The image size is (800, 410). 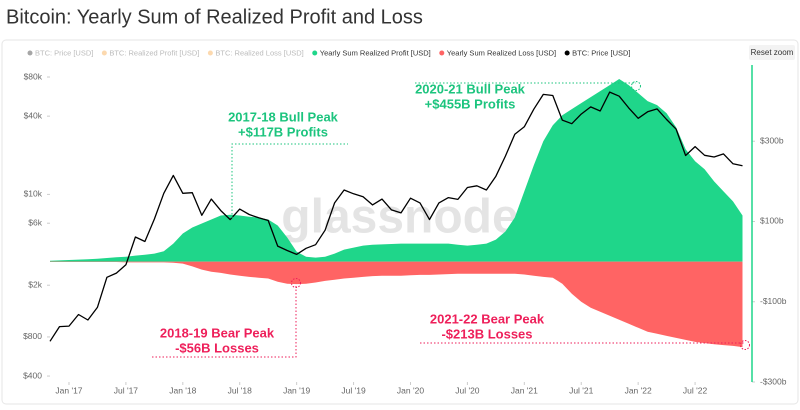 What do you see at coordinates (772, 140) in the screenshot?
I see `y2-tick-label: $300b` at bounding box center [772, 140].